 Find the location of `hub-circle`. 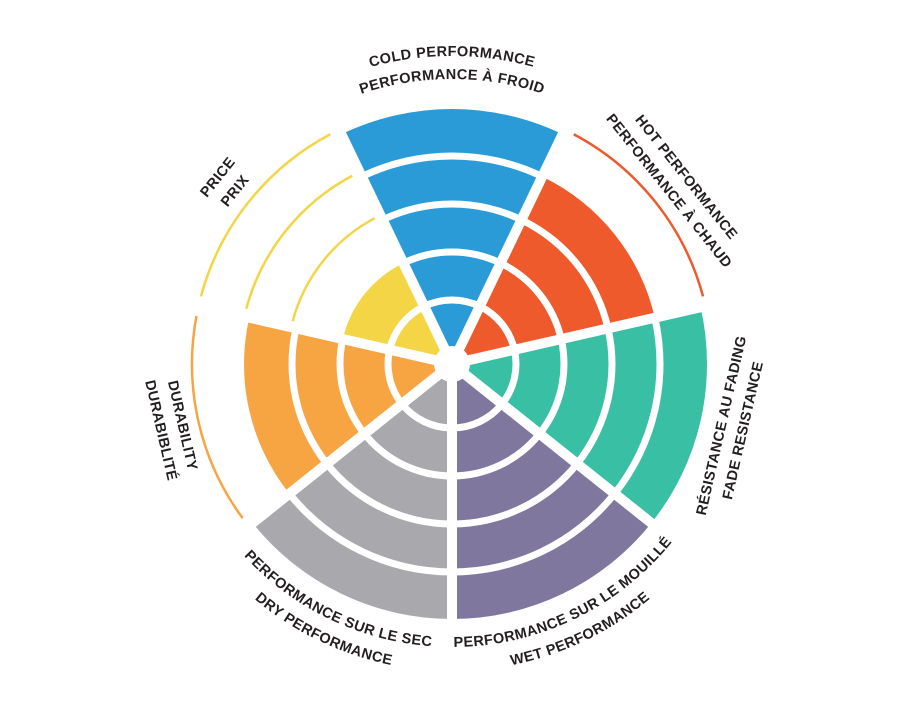

hub-circle is located at coordinates (452, 364).